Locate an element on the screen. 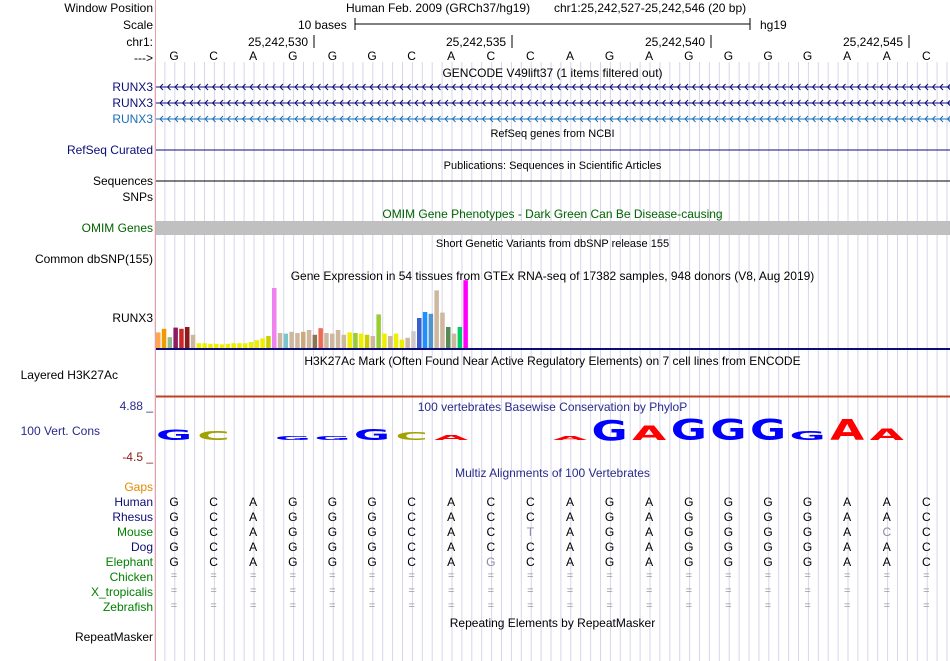 This screenshot has height=661, width=950. species-label: Mouse is located at coordinates (134, 532).